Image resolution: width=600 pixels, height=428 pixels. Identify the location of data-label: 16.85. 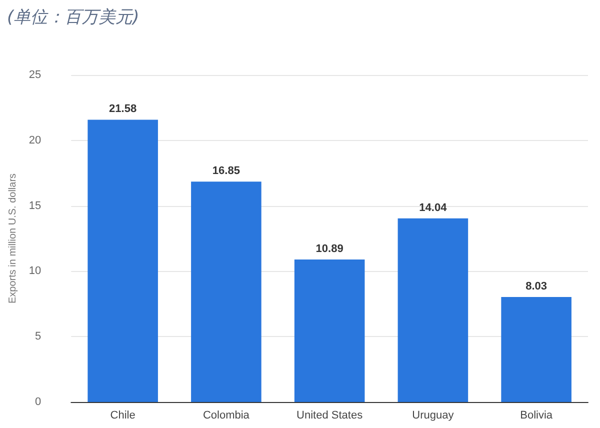
(226, 171).